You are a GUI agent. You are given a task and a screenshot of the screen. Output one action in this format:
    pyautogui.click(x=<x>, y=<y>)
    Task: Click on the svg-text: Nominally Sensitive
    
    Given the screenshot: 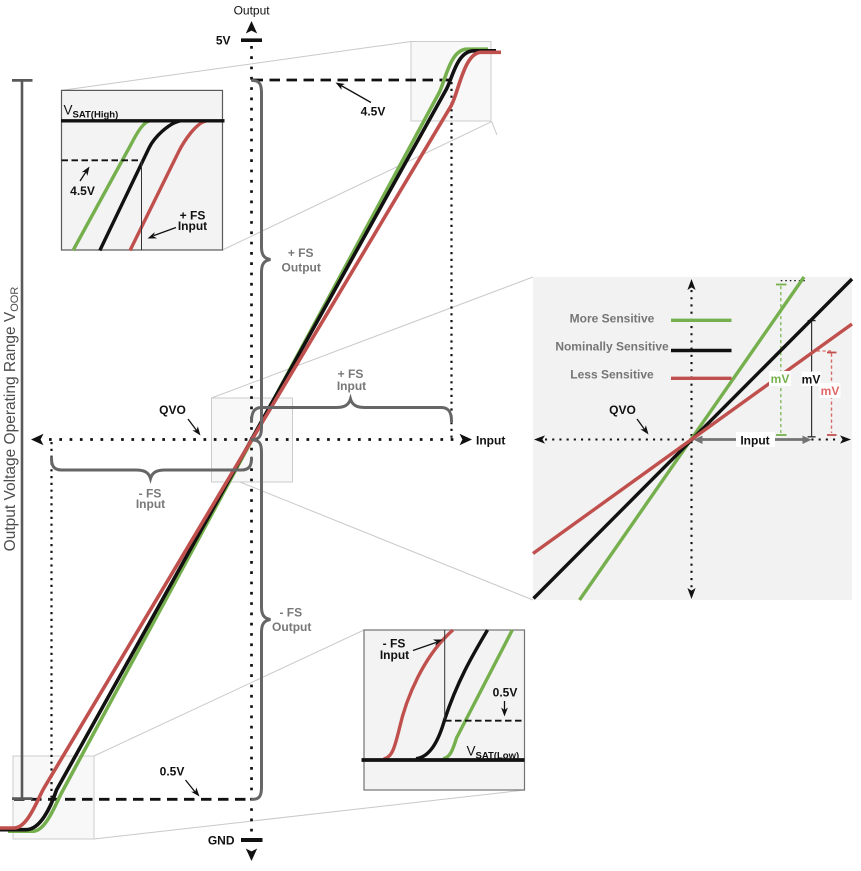 What is the action you would take?
    pyautogui.click(x=612, y=347)
    